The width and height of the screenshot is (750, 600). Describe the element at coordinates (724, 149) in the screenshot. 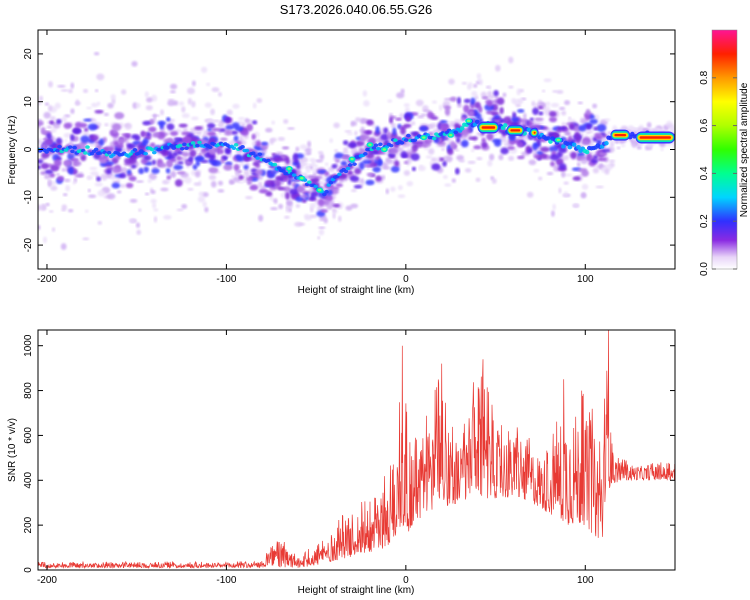

I see `colorbar-frame` at that location.